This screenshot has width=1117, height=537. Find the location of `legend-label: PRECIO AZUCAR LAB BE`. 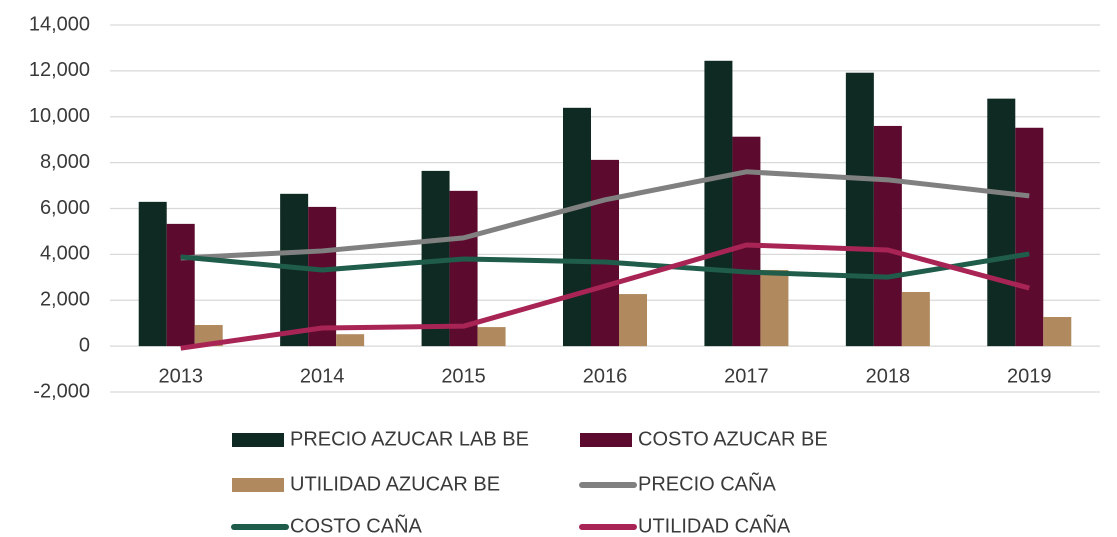

legend-label: PRECIO AZUCAR LAB BE is located at coordinates (409, 439).